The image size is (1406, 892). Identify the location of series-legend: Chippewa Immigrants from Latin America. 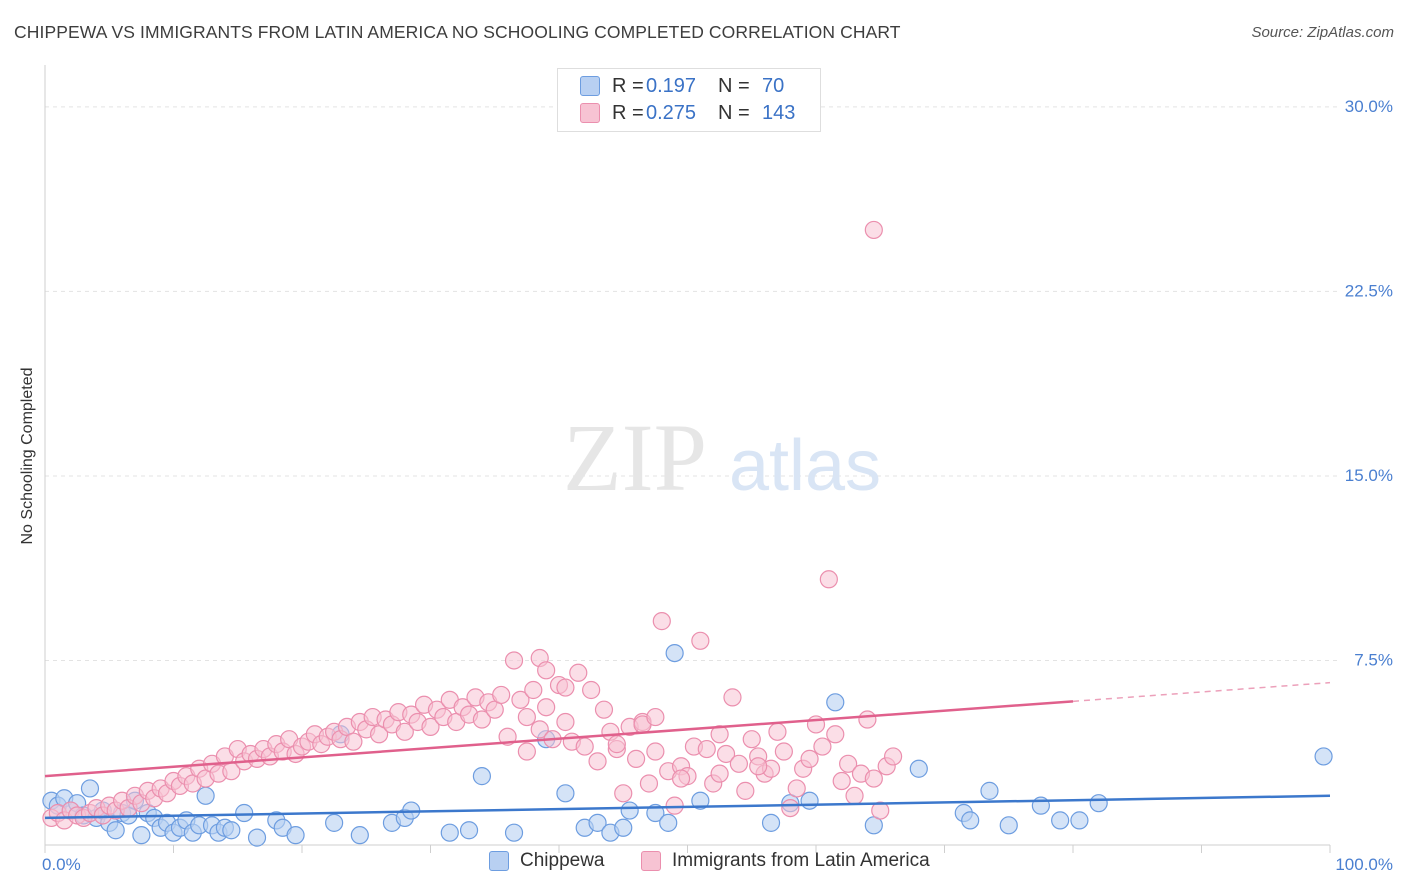
(703, 864).